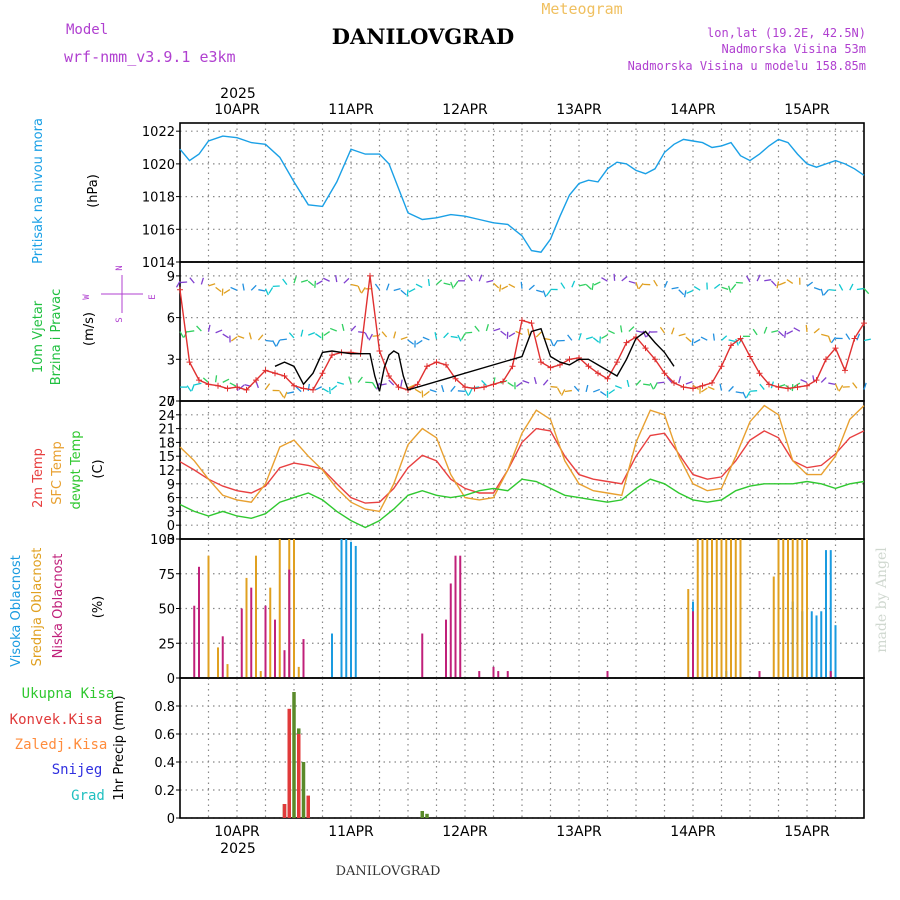  Describe the element at coordinates (164, 735) in the screenshot. I see `y-tick-label: 0.6` at that location.